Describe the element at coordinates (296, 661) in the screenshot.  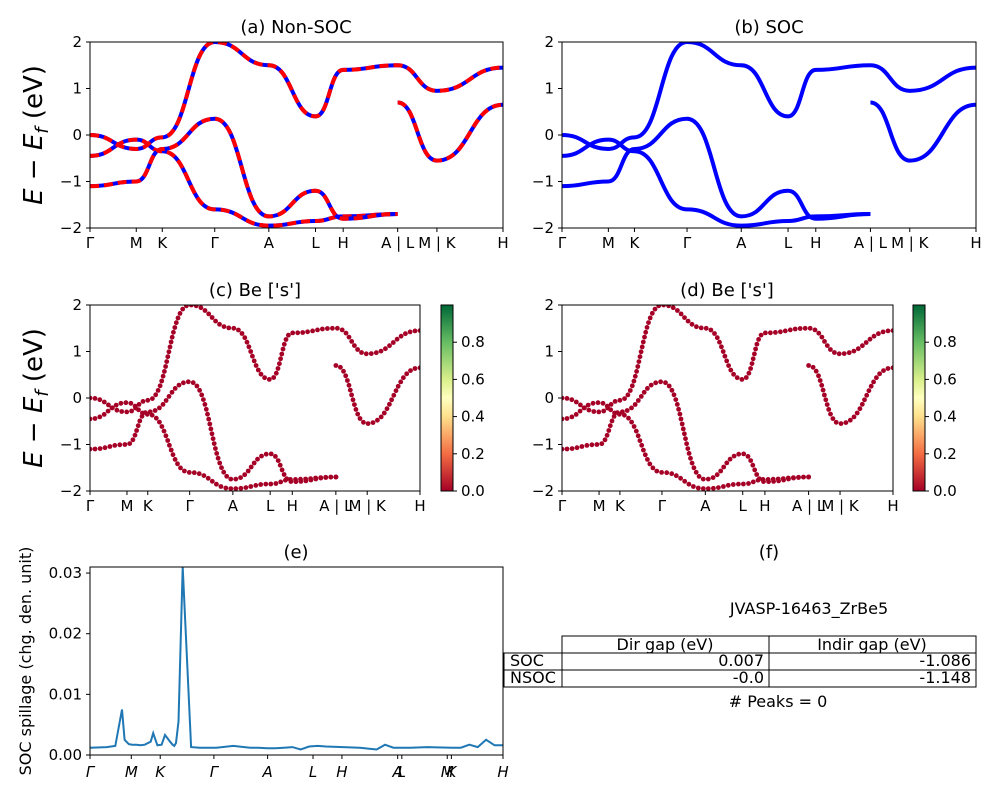
I see `panel-e-frame` at that location.